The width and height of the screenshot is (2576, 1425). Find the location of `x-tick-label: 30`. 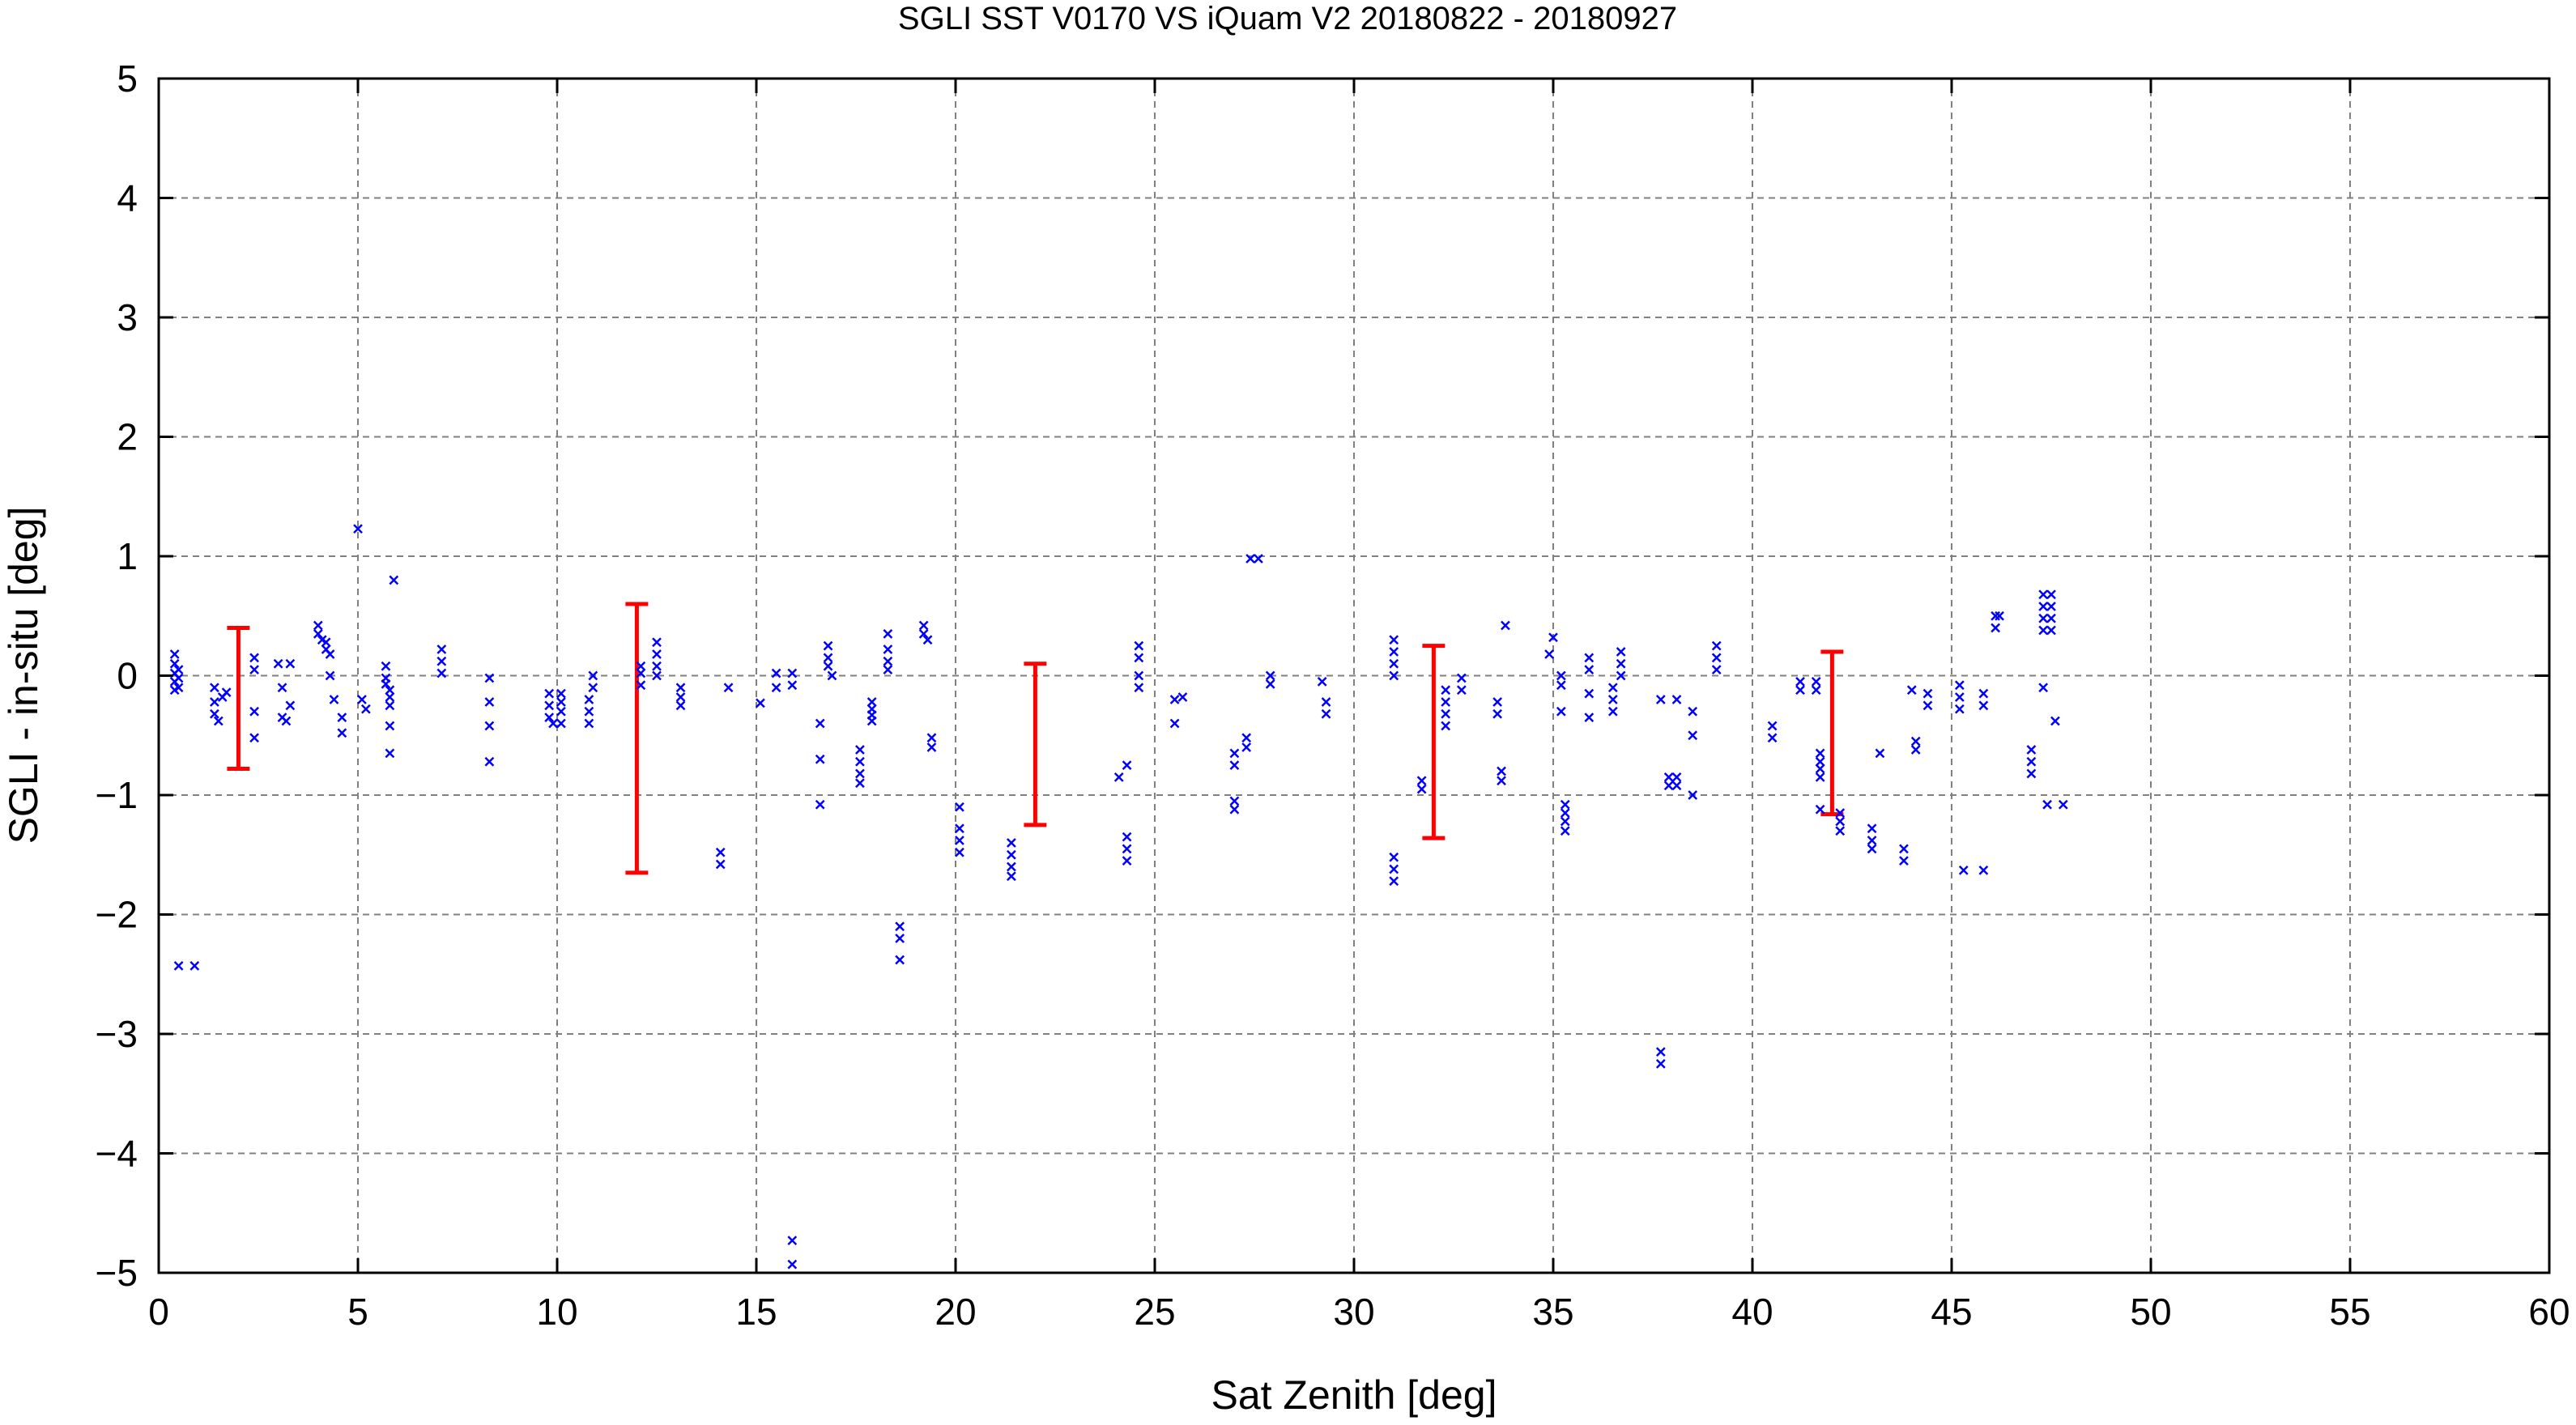

x-tick-label: 30 is located at coordinates (1353, 1312).